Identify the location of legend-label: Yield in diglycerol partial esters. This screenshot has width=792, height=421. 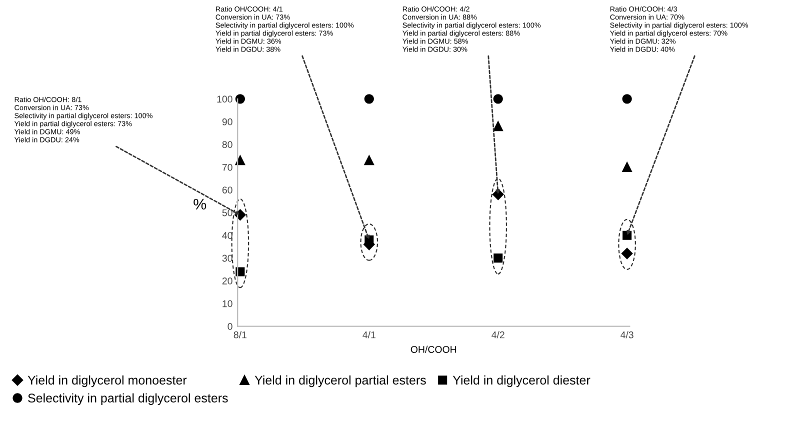
(340, 381).